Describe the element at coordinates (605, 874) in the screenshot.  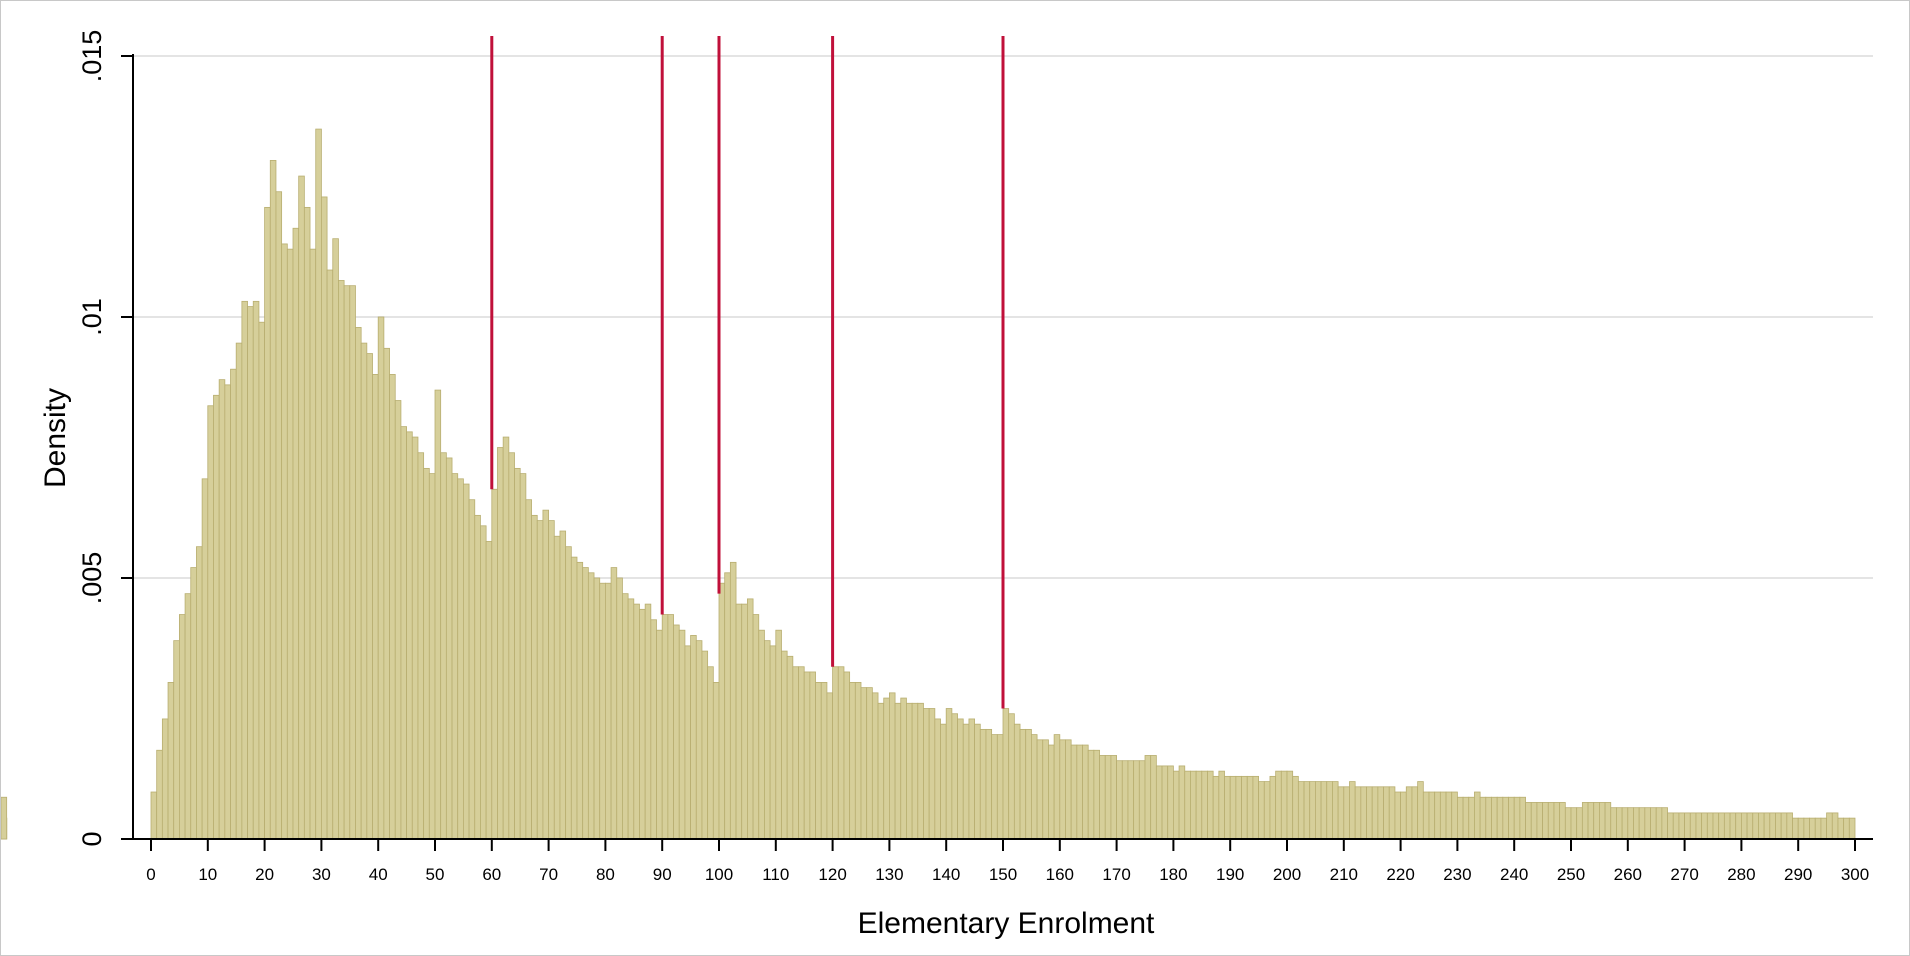
I see `x-tick-label: 80` at that location.